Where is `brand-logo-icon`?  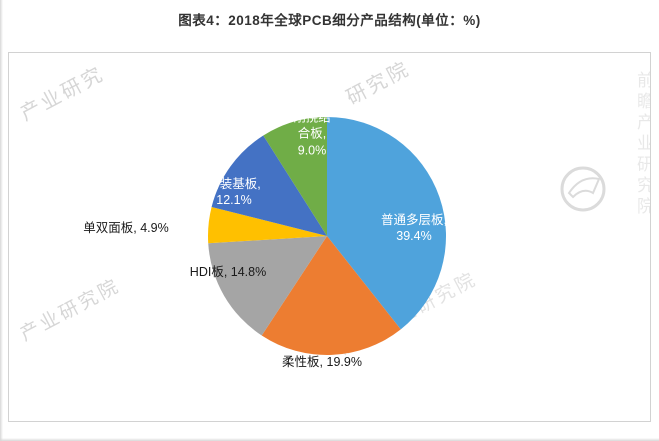
brand-logo-icon is located at coordinates (583, 189).